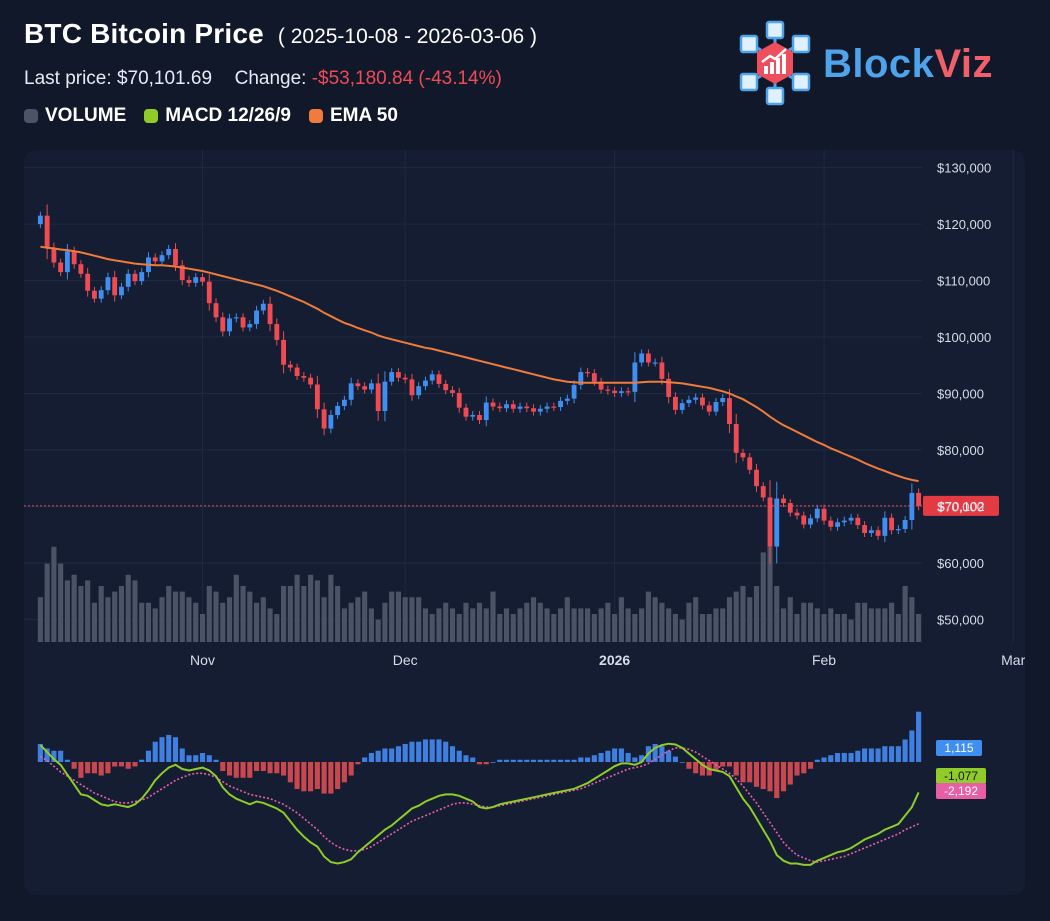  I want to click on legend-item-macd: MACD 12/26/9, so click(217, 116).